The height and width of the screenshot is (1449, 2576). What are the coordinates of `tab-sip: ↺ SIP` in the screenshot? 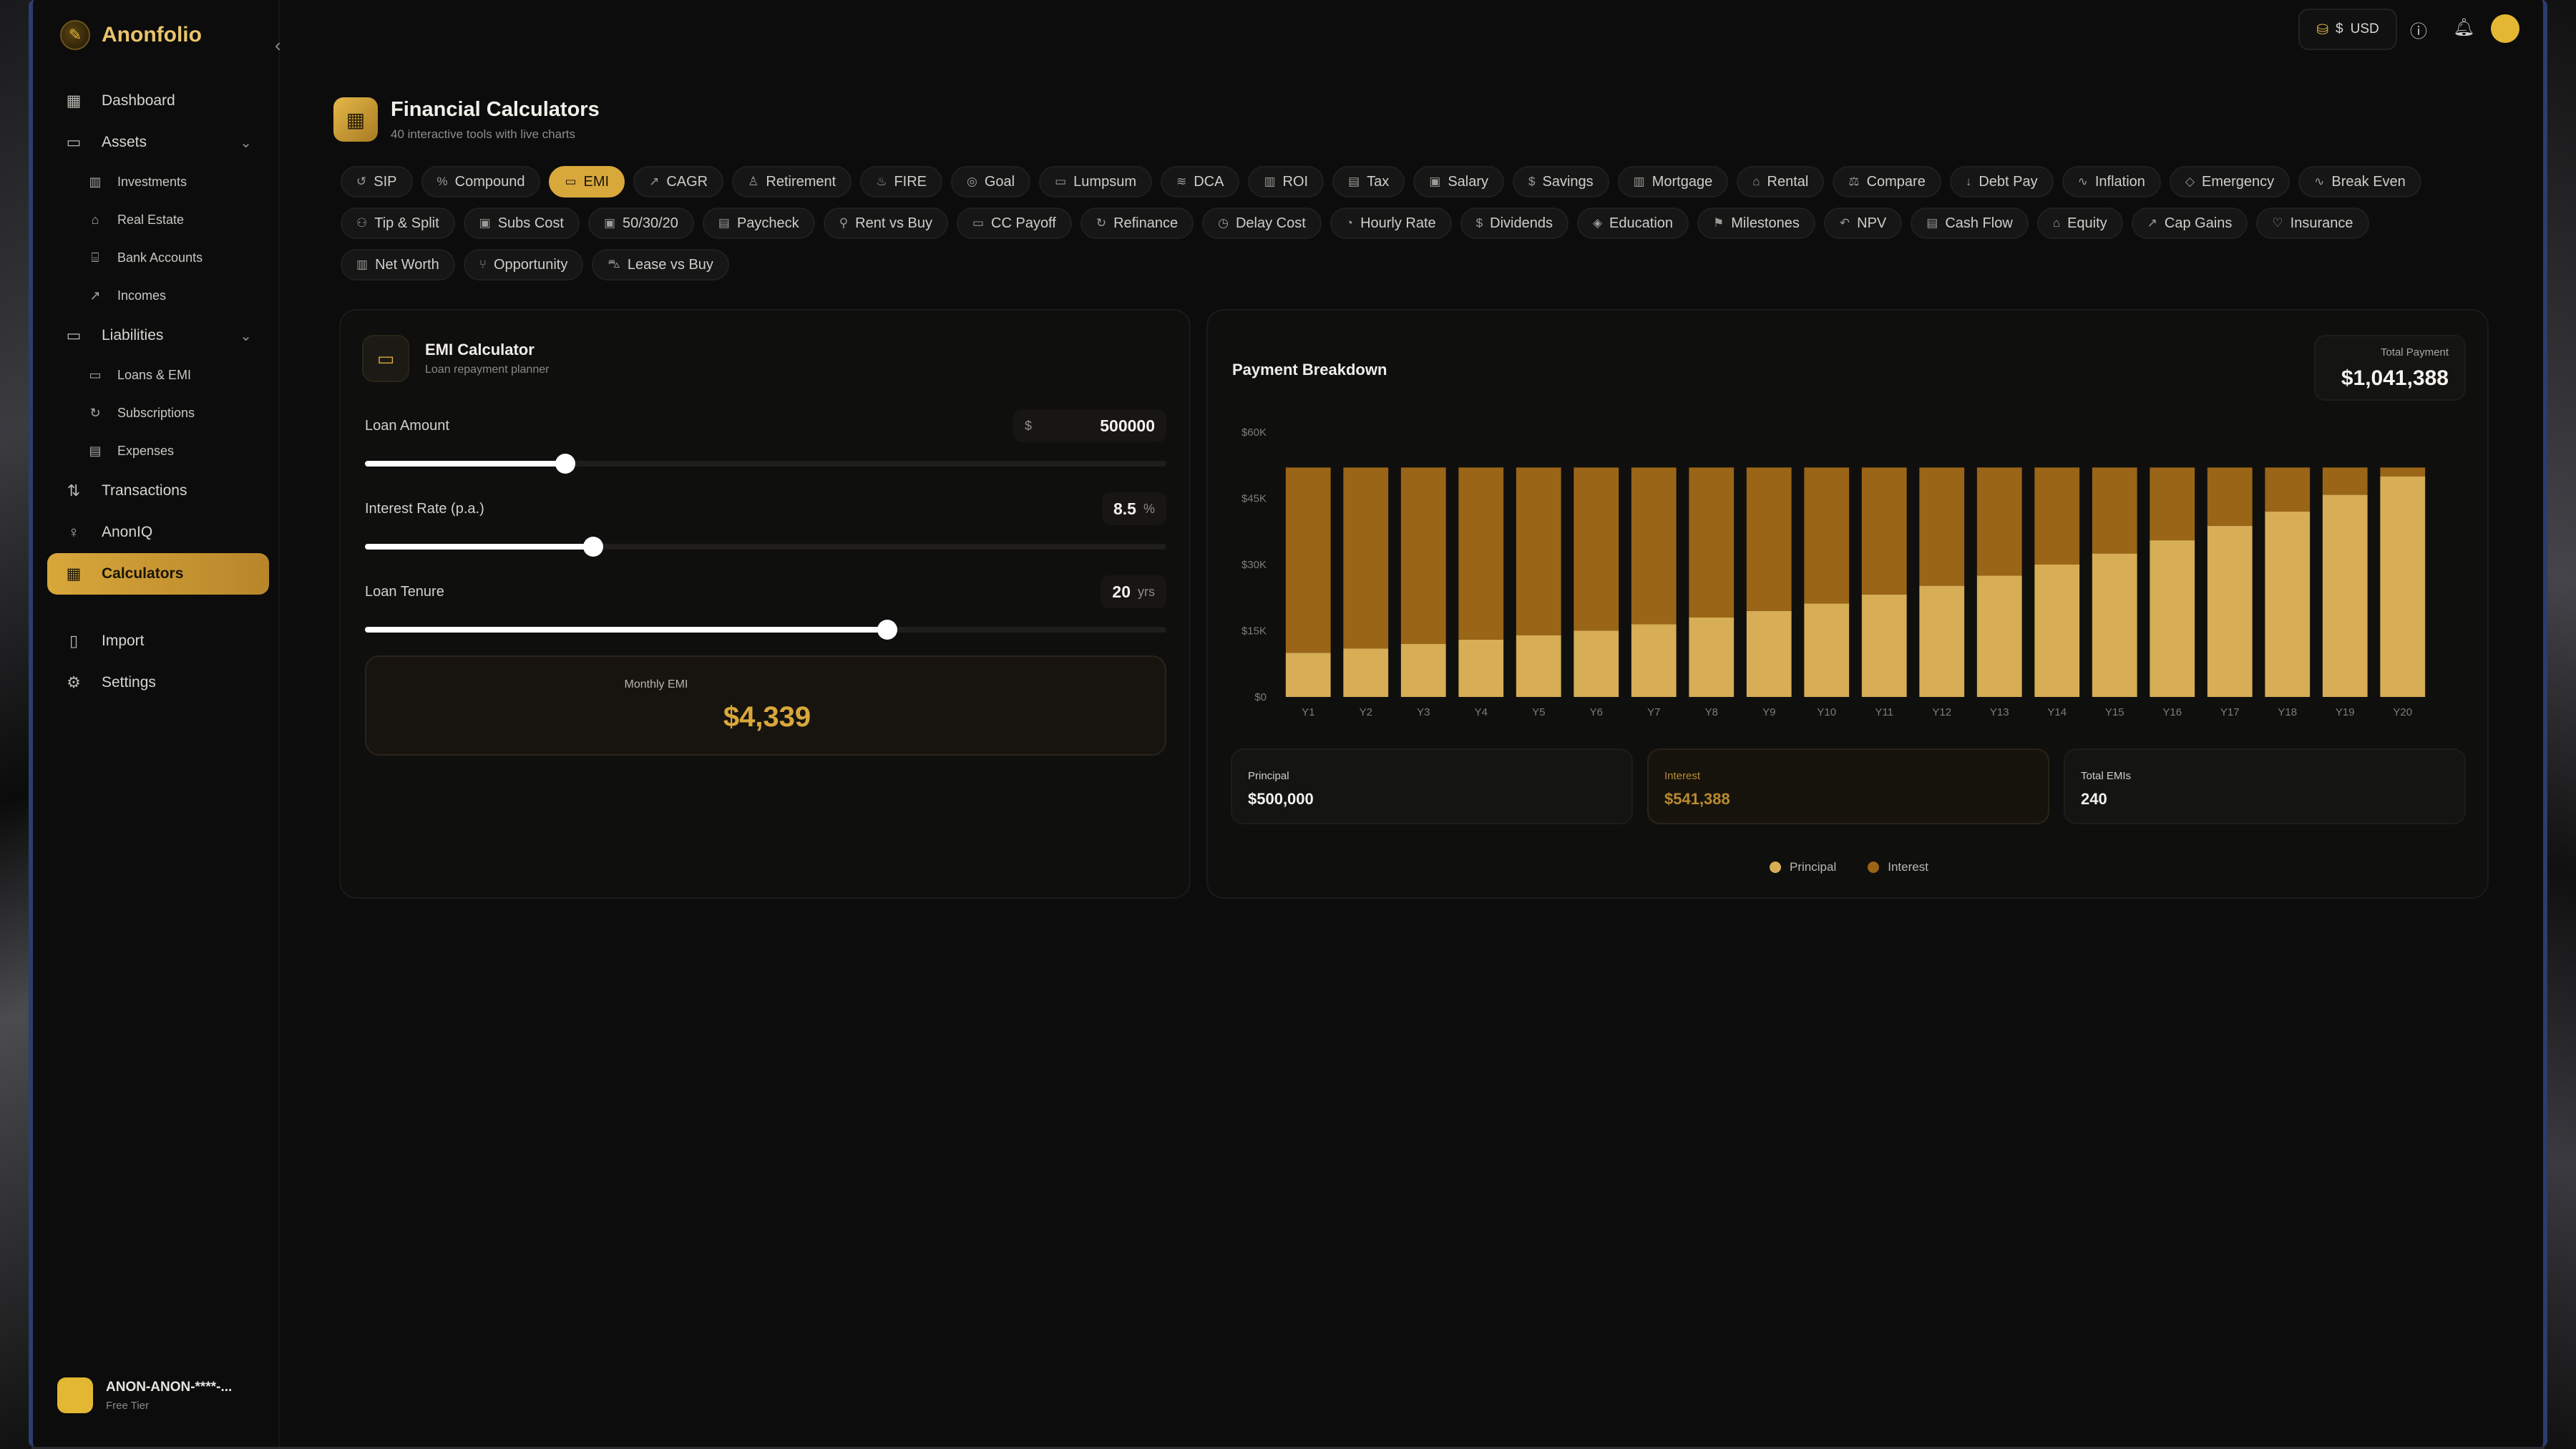 It's located at (377, 181).